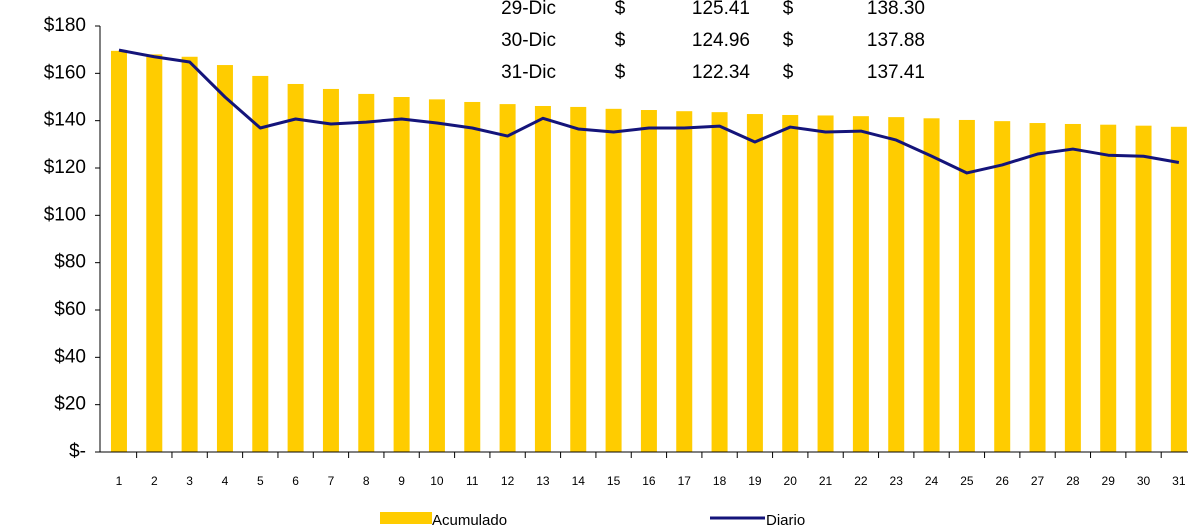 This screenshot has width=1188, height=531. What do you see at coordinates (1073, 481) in the screenshot?
I see `x-tick-label: 28` at bounding box center [1073, 481].